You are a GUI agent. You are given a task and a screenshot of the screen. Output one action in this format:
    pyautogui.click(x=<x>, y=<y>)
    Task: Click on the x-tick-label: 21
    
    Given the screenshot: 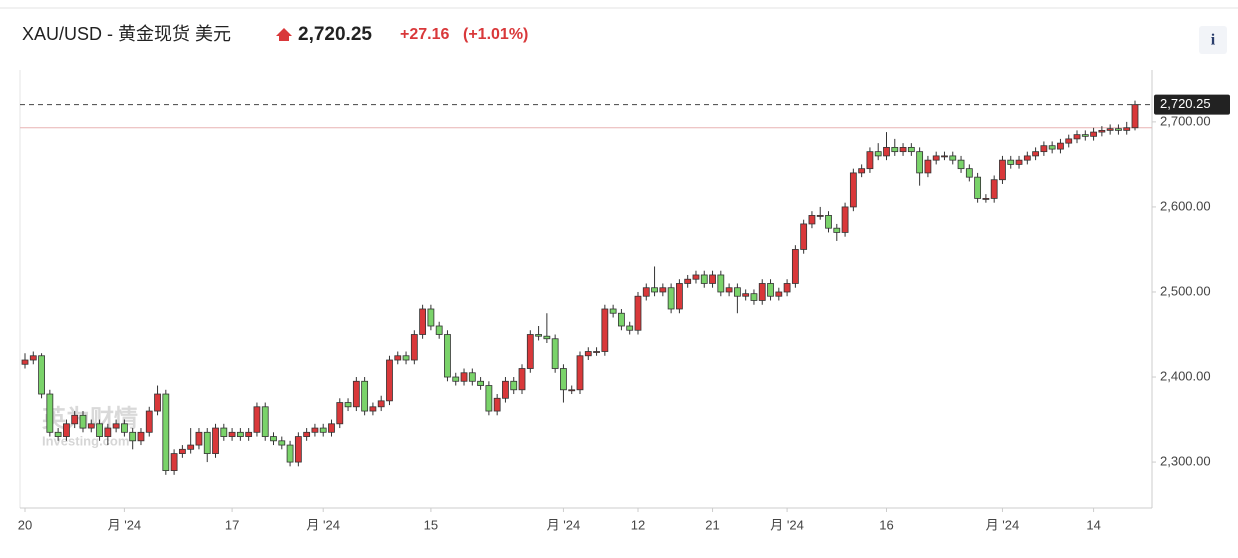 What is the action you would take?
    pyautogui.click(x=712, y=524)
    